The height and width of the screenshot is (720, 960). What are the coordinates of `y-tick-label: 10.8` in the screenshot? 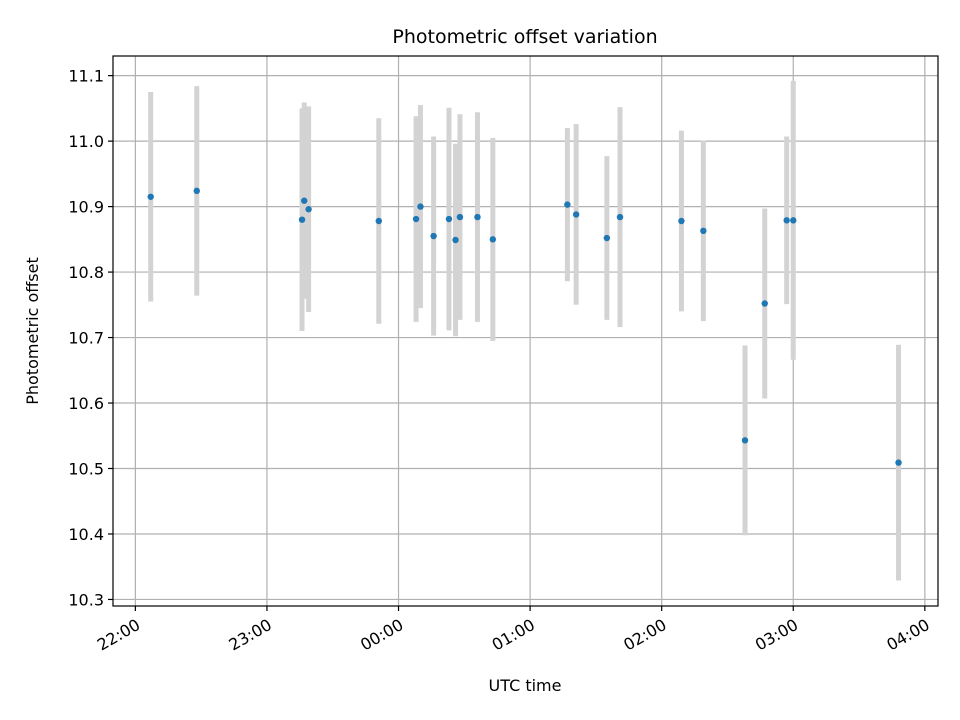 It's located at (86, 272).